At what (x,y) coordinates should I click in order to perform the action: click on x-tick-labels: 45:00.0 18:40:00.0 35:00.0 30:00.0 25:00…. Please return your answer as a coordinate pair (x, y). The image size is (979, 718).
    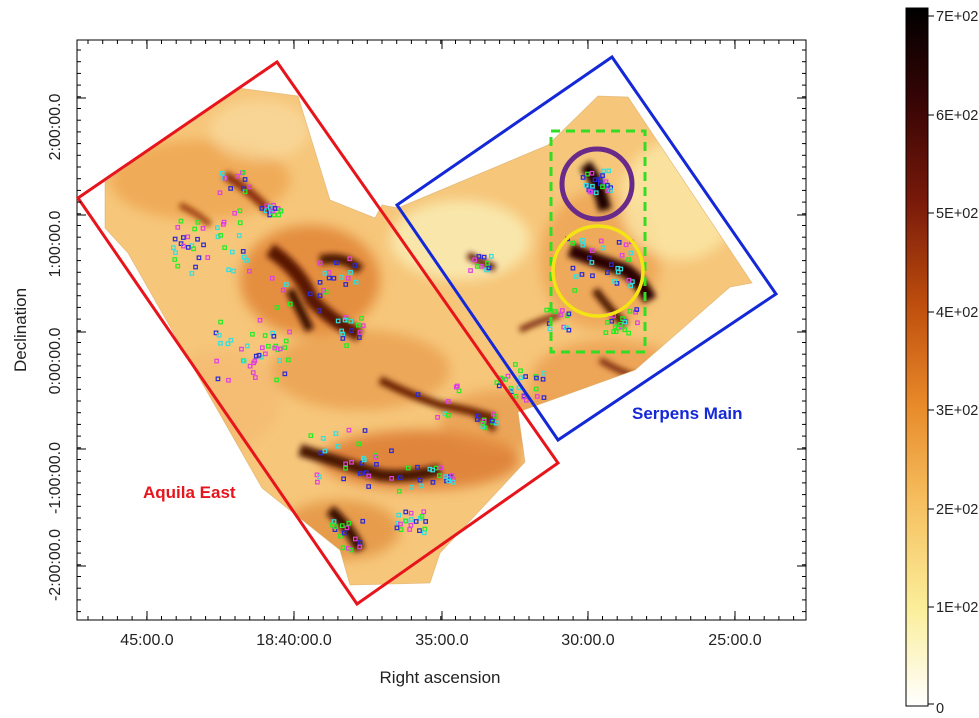
    Looking at the image, I should click on (440, 640).